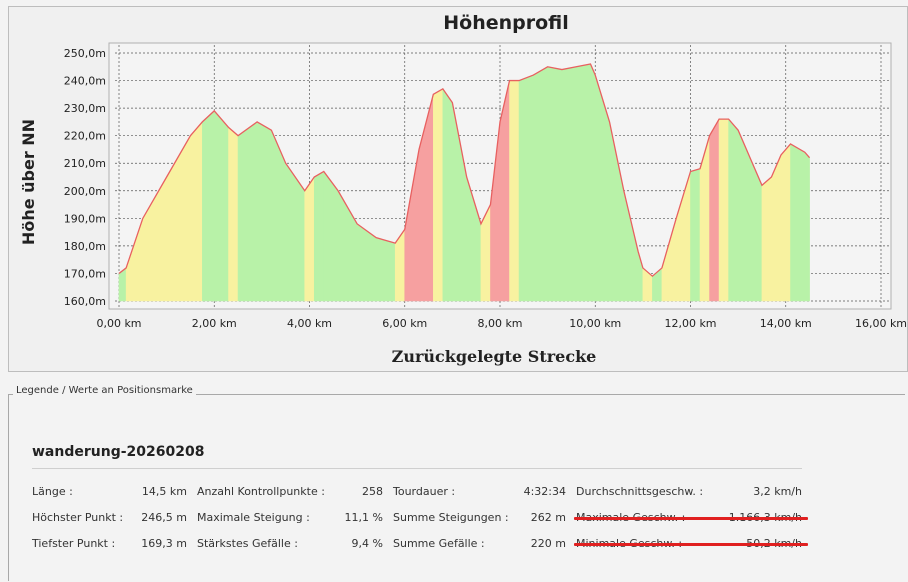  I want to click on chart-title: Höhenprofil, so click(506, 23).